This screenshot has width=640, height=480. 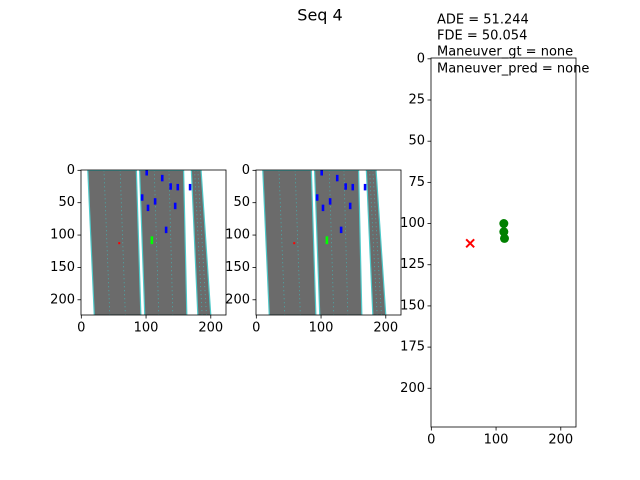 What do you see at coordinates (483, 20) in the screenshot?
I see `annotation: ADE = 51.244` at bounding box center [483, 20].